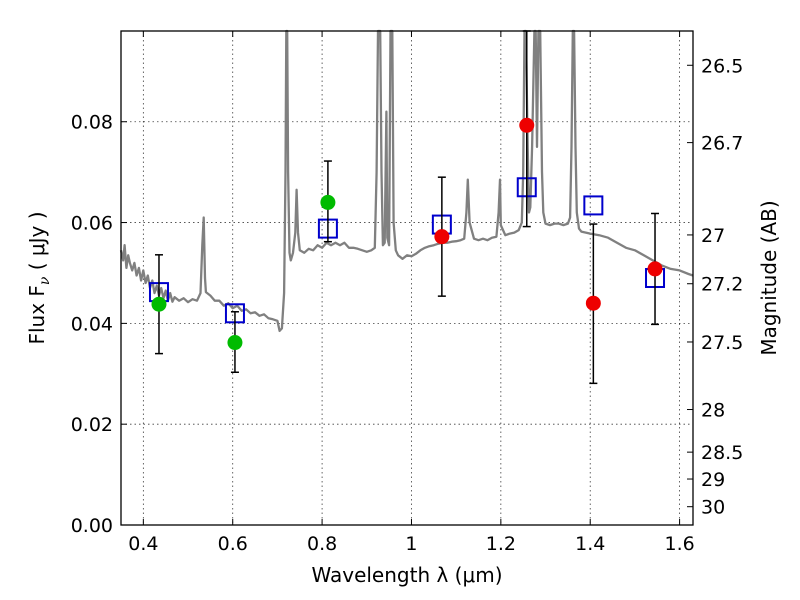 The width and height of the screenshot is (800, 600). What do you see at coordinates (406, 575) in the screenshot?
I see `x-axis-label: Wavelength λ (μm)` at bounding box center [406, 575].